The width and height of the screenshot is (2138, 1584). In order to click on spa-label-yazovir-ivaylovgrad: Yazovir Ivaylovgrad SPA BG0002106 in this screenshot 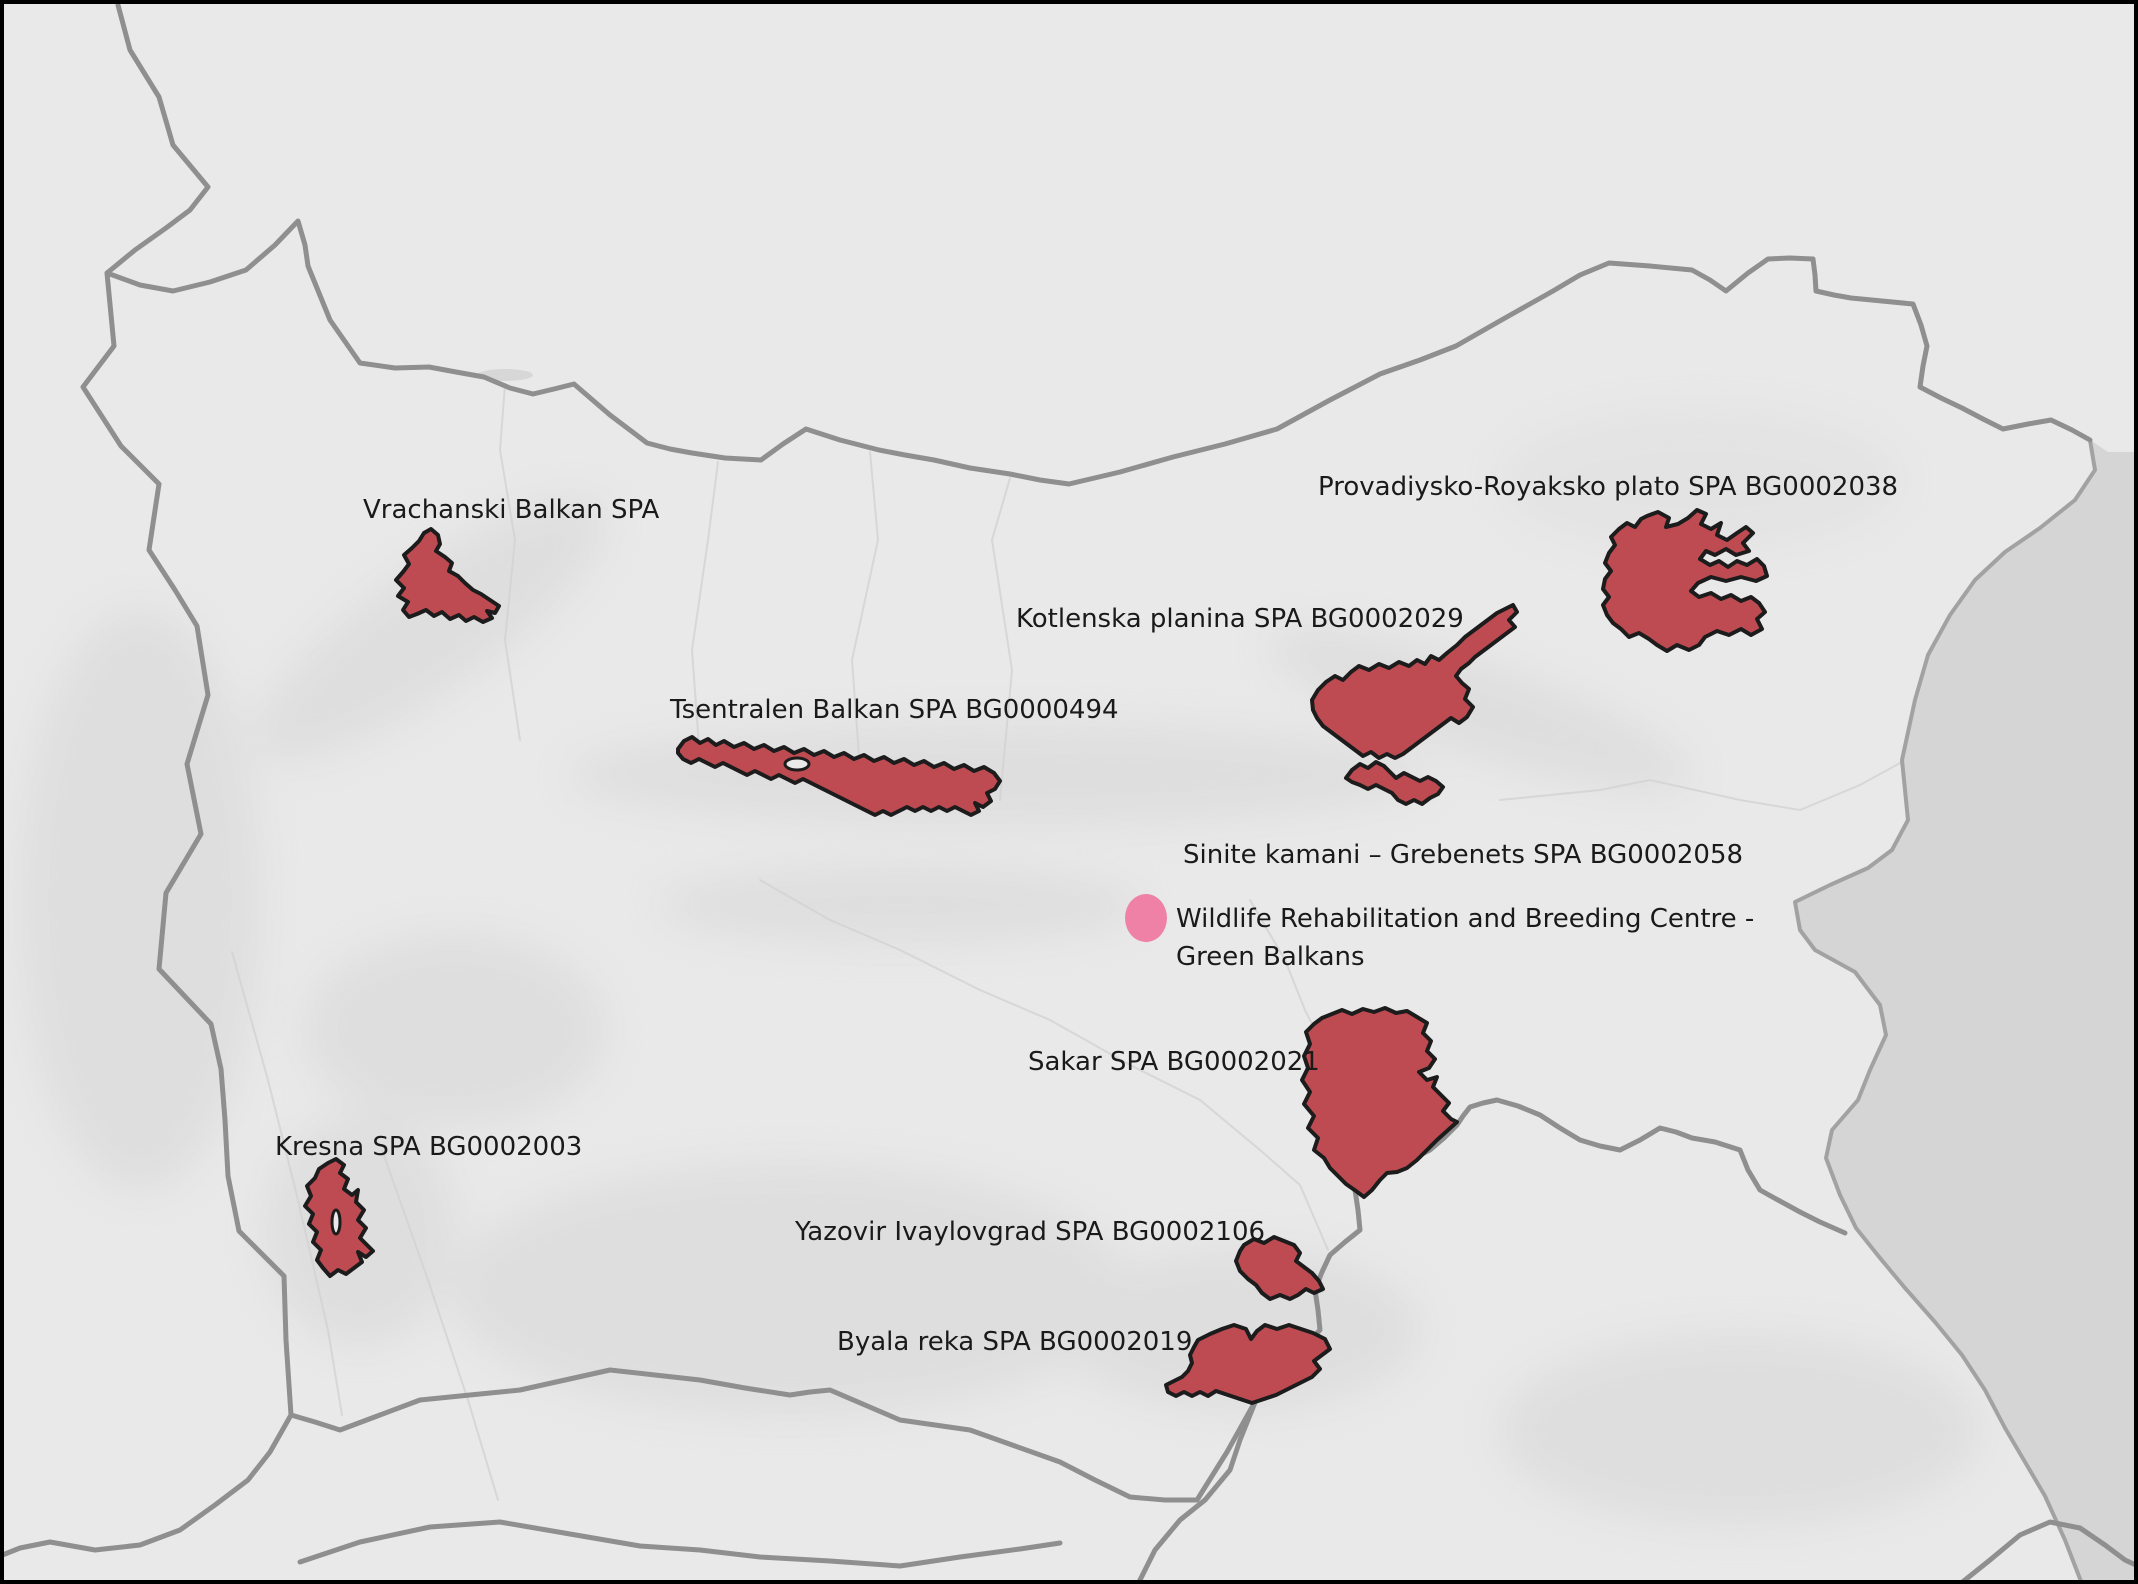, I will do `click(1029, 1232)`.